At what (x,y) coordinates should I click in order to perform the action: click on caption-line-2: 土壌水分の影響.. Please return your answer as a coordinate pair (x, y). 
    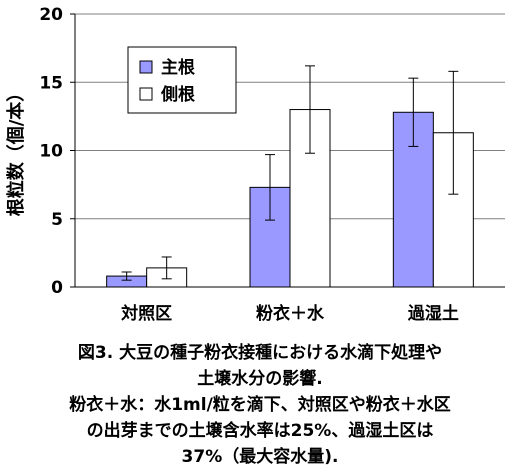
    Looking at the image, I should click on (260, 379).